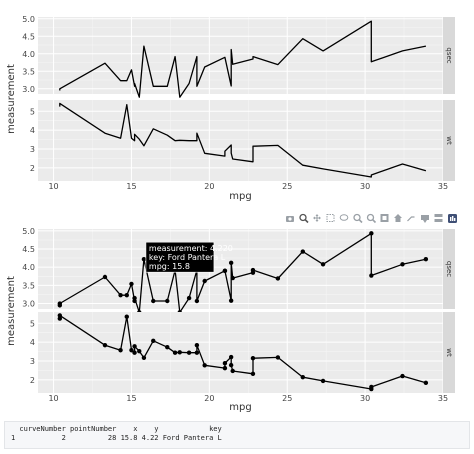  I want to click on spike-lines-icon, so click(411, 219).